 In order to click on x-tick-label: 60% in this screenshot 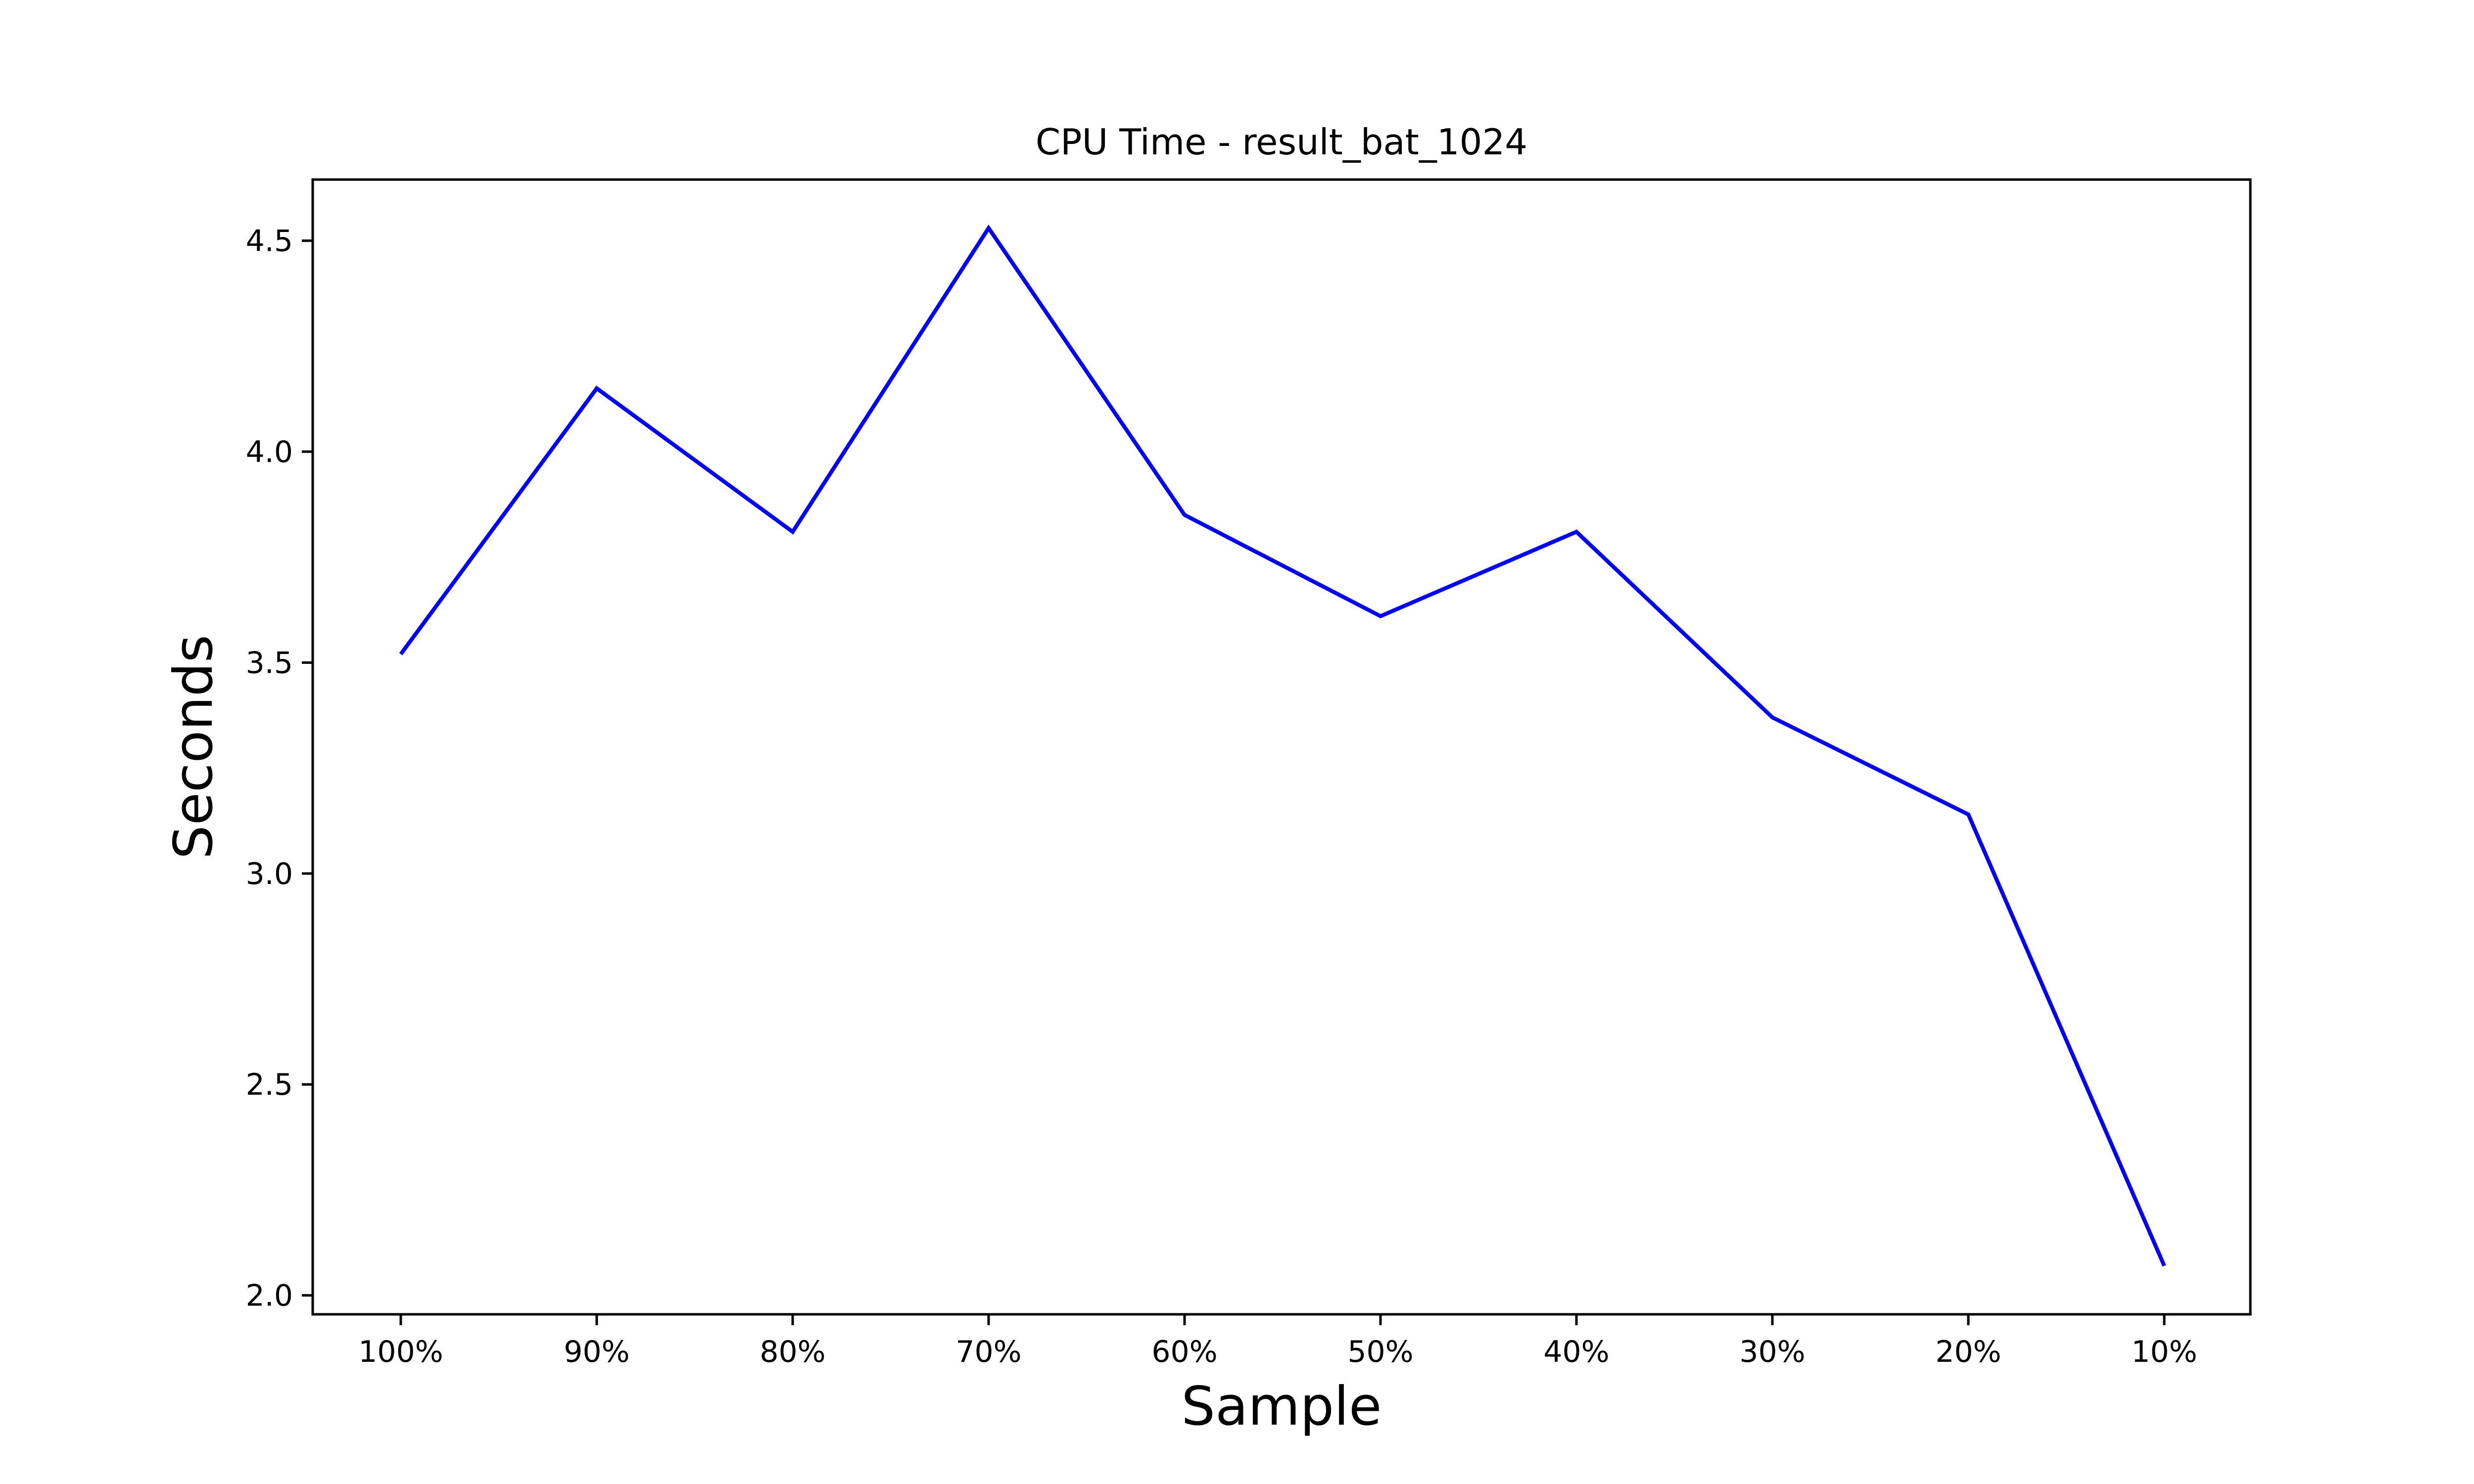, I will do `click(1184, 1352)`.